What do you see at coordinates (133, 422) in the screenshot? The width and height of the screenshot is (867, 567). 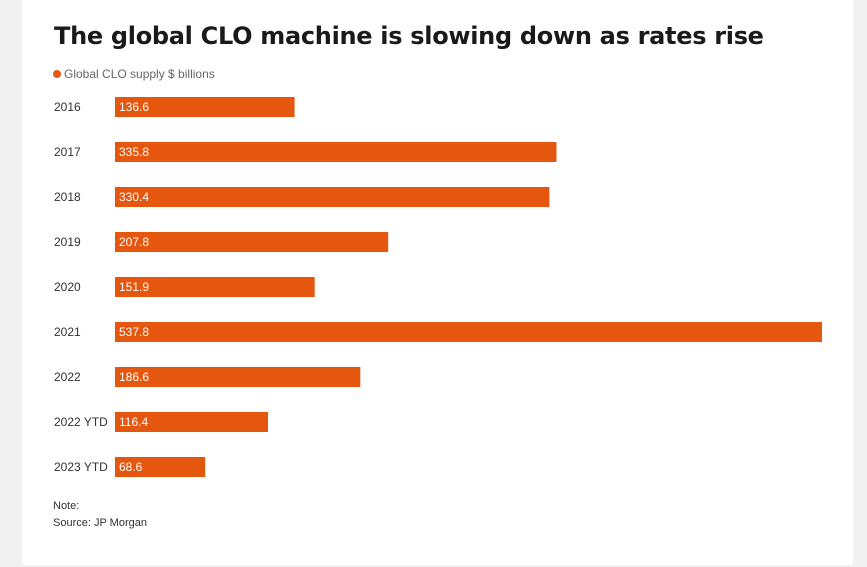 I see `value-label: 116.4` at bounding box center [133, 422].